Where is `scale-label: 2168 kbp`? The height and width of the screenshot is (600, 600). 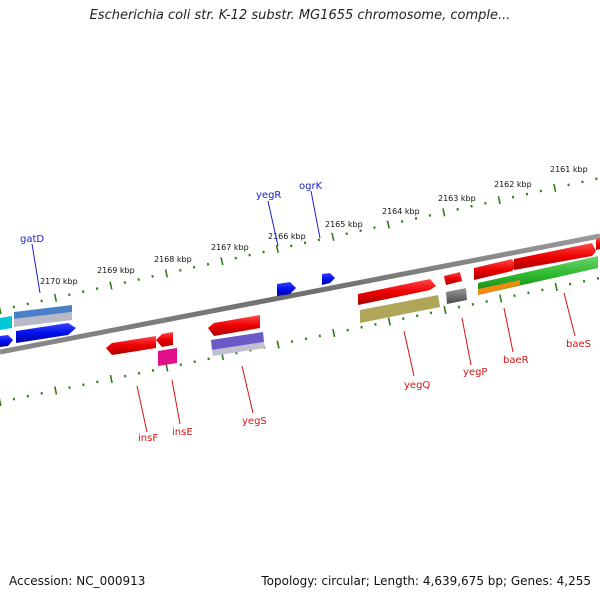 scale-label: 2168 kbp is located at coordinates (173, 259).